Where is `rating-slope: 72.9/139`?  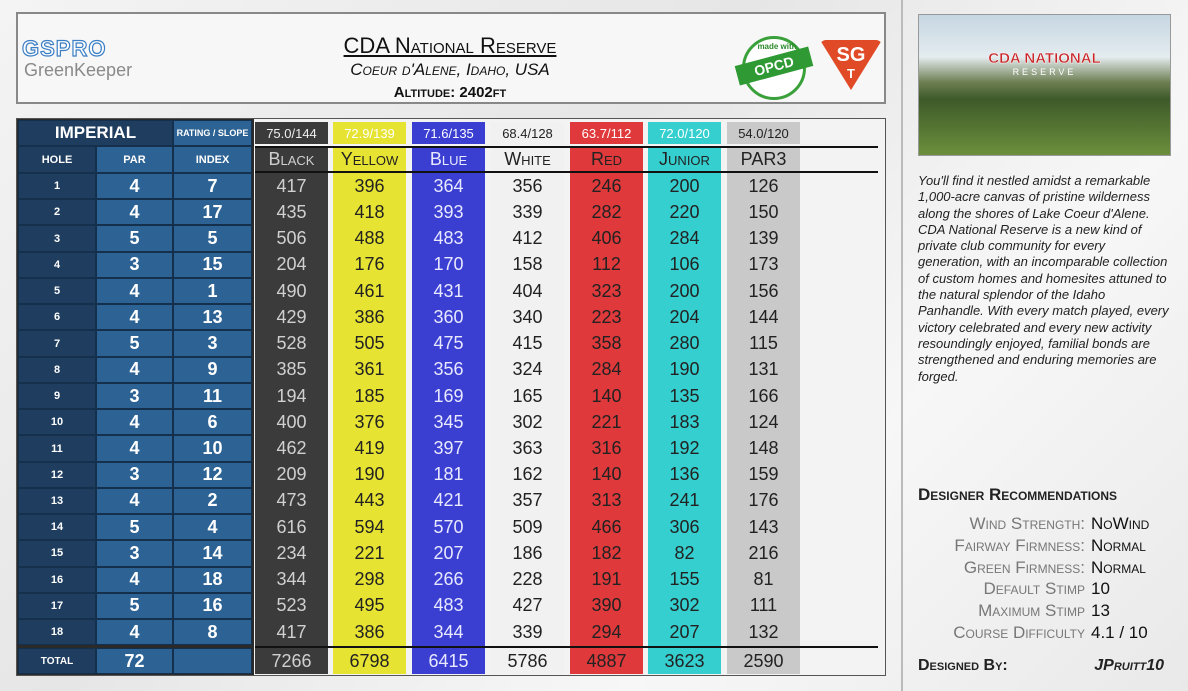
rating-slope: 72.9/139 is located at coordinates (369, 133).